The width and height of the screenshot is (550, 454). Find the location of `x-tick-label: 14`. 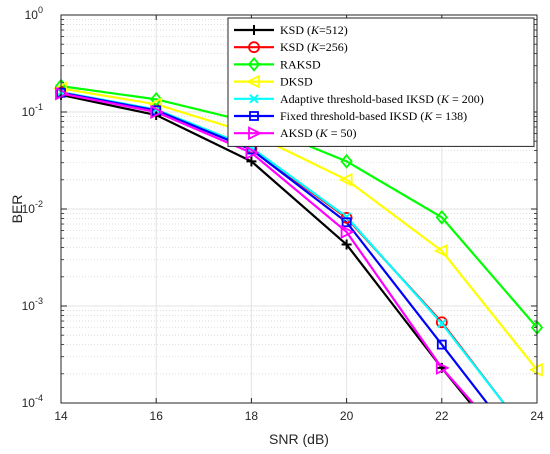

x-tick-label: 14 is located at coordinates (61, 416).